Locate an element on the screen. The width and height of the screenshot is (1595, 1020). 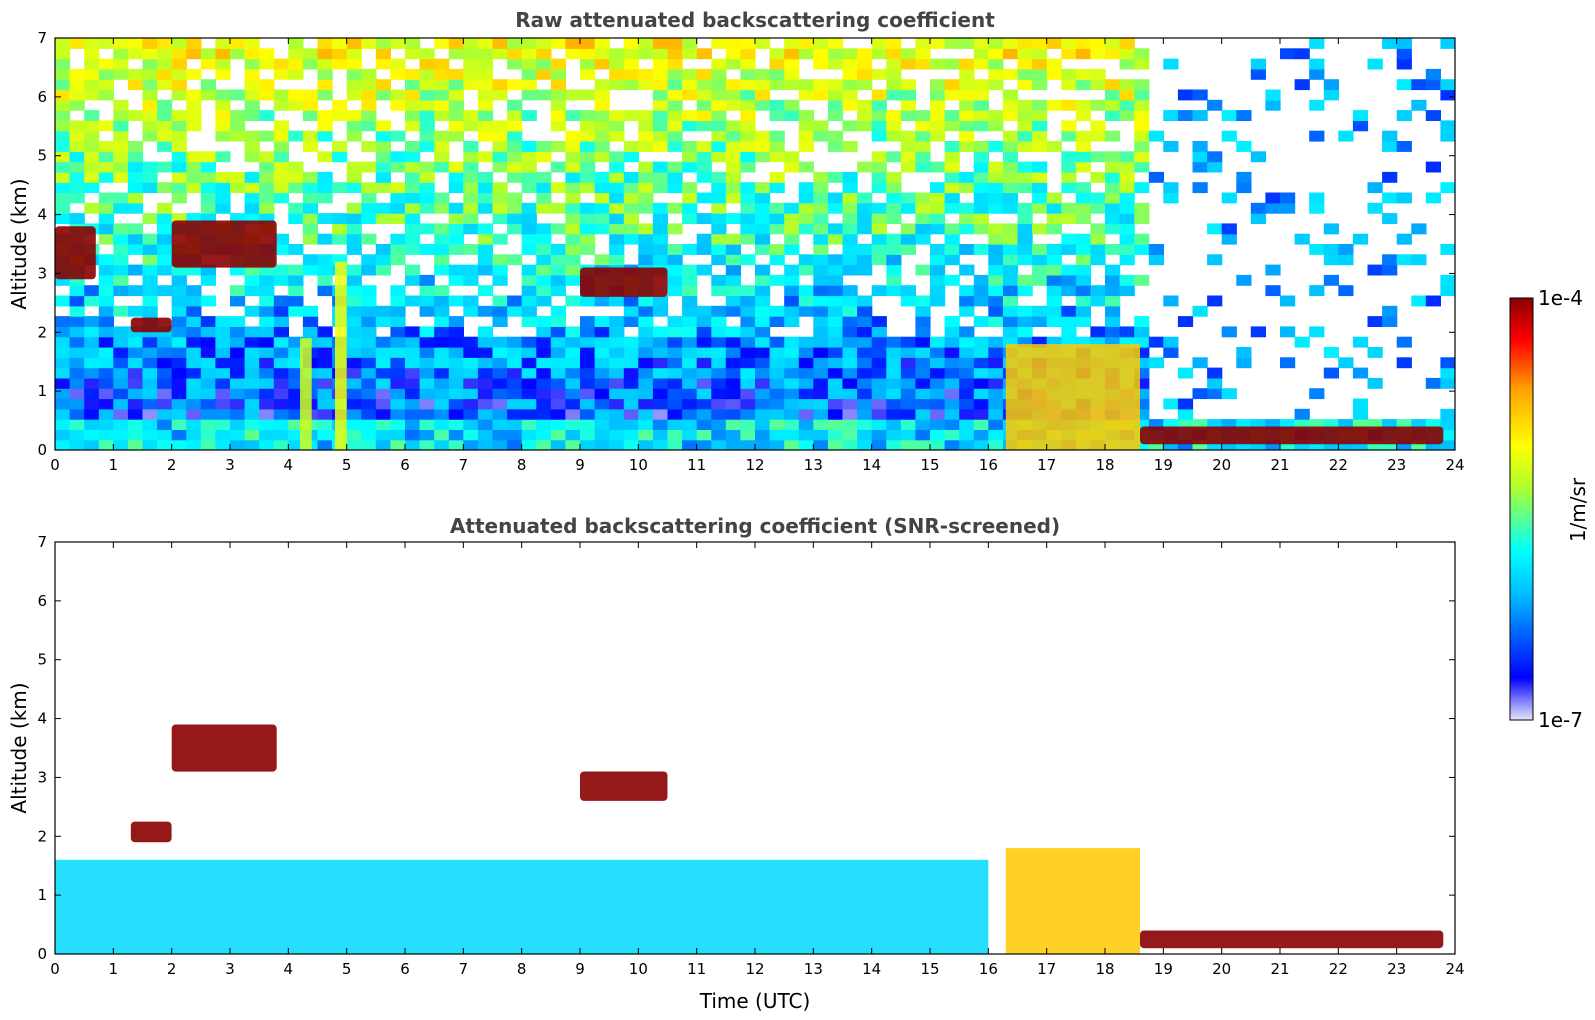
y-tick-label: 5 is located at coordinates (42, 660).